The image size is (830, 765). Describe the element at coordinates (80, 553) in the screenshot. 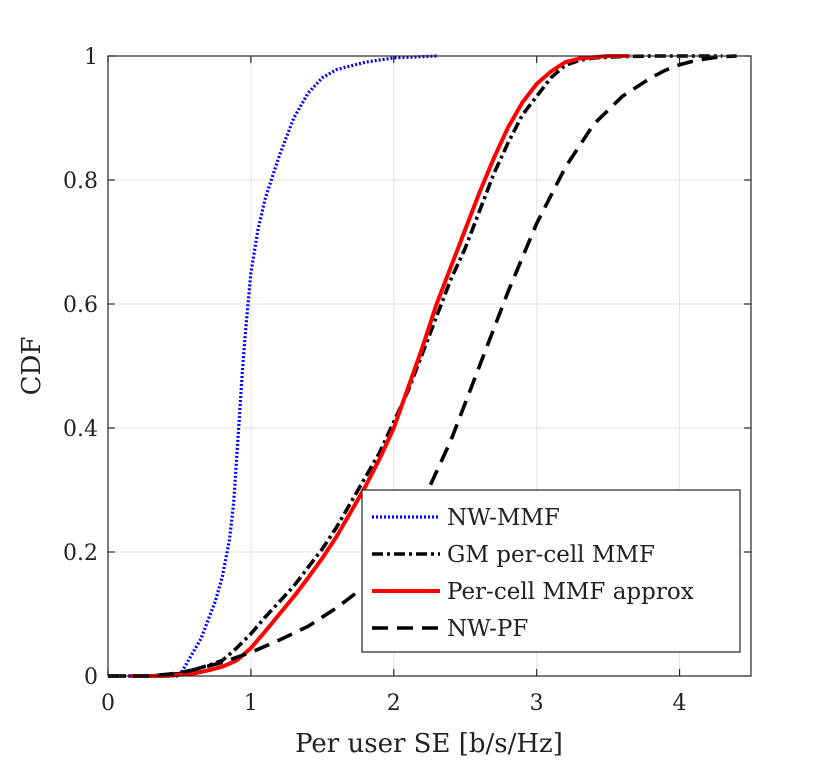

I see `y-tick-label: 0.2` at that location.